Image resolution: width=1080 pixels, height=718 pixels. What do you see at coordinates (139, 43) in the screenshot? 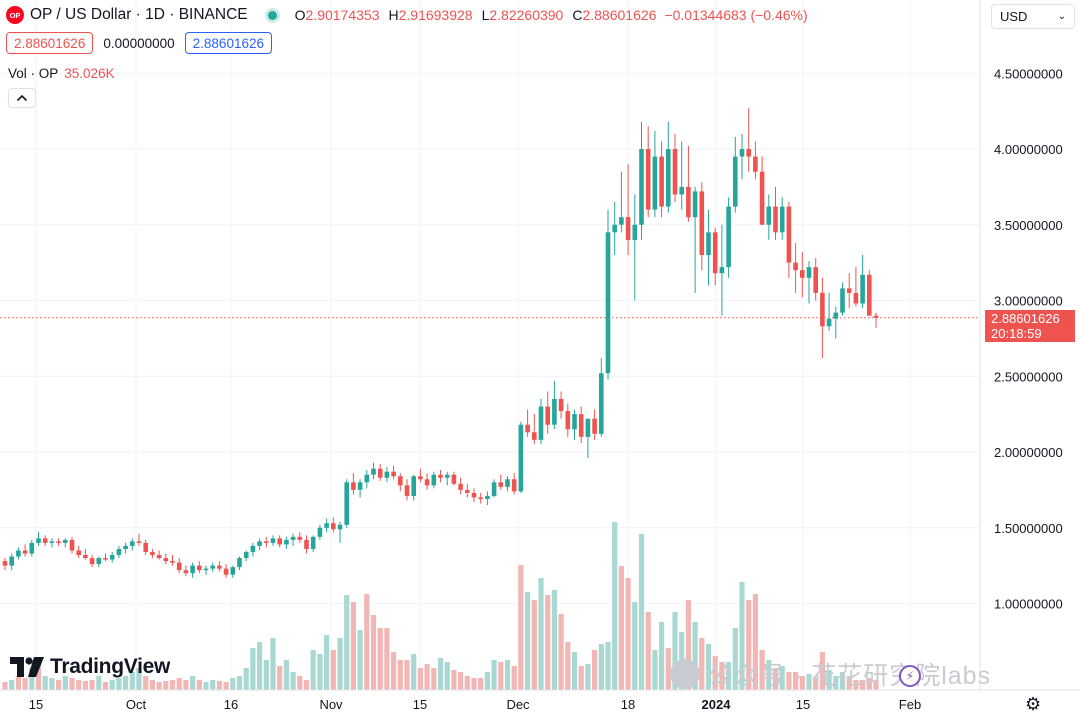
I see `quote-row: 2.88601626 0.00000000 2.88601626` at bounding box center [139, 43].